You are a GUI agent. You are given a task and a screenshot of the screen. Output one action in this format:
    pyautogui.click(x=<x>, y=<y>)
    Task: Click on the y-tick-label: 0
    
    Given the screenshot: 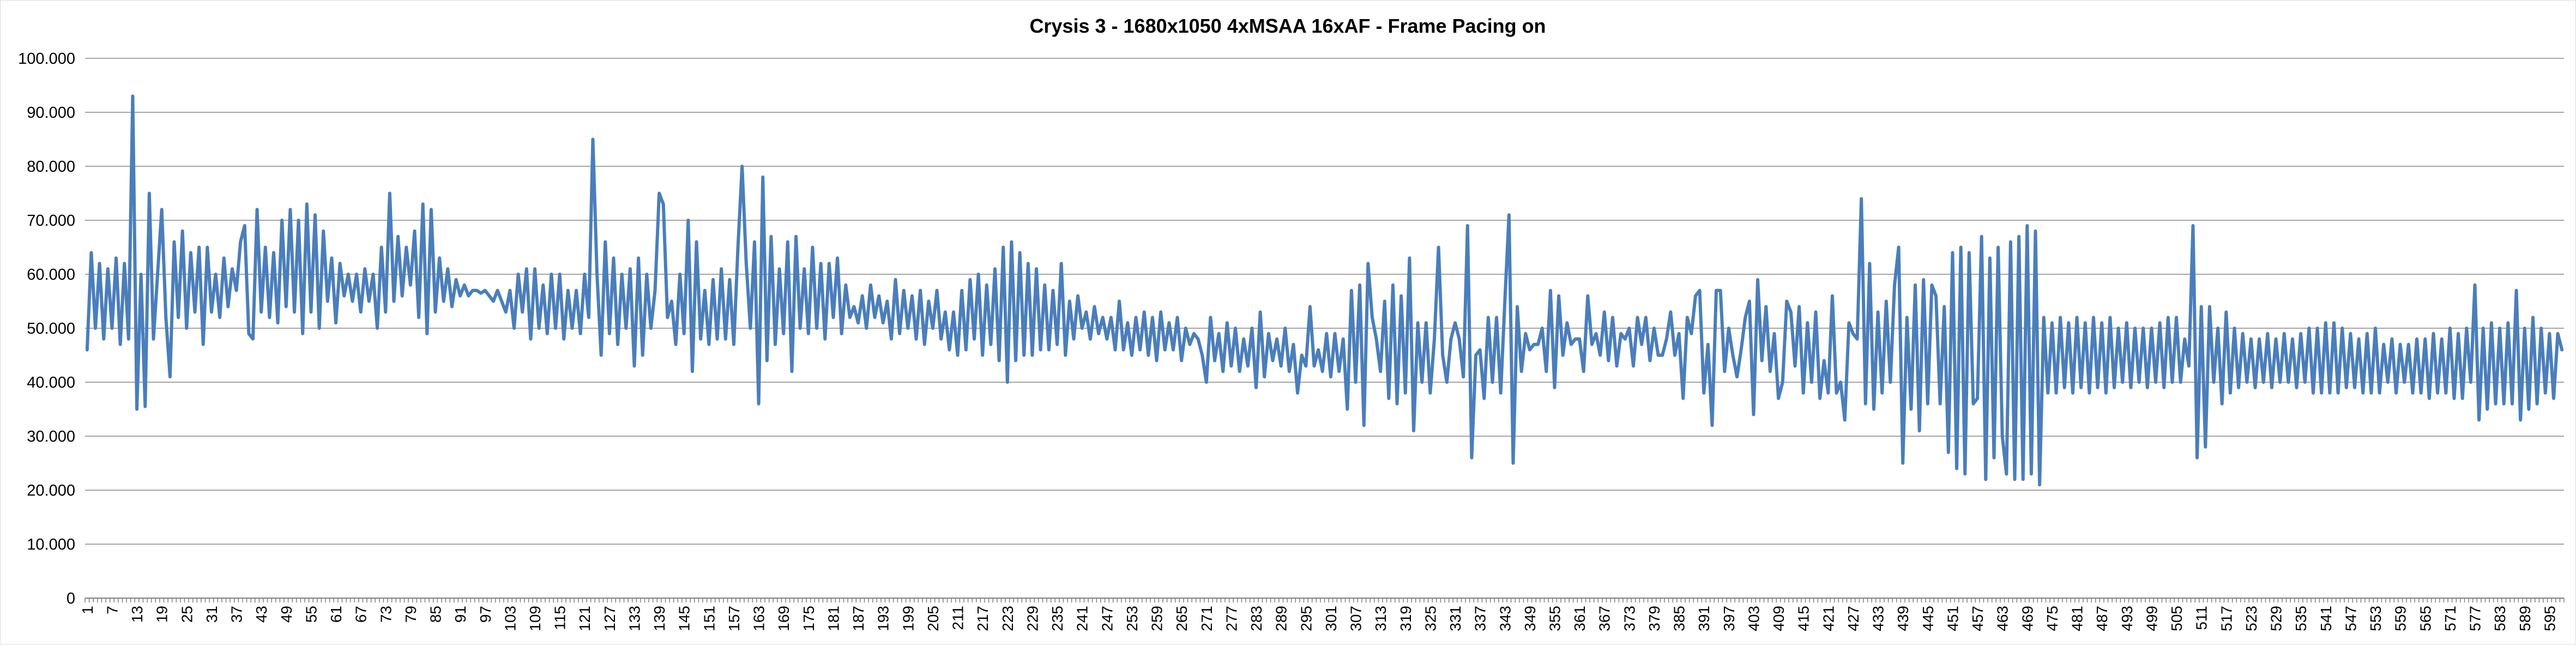 What is the action you would take?
    pyautogui.click(x=71, y=598)
    